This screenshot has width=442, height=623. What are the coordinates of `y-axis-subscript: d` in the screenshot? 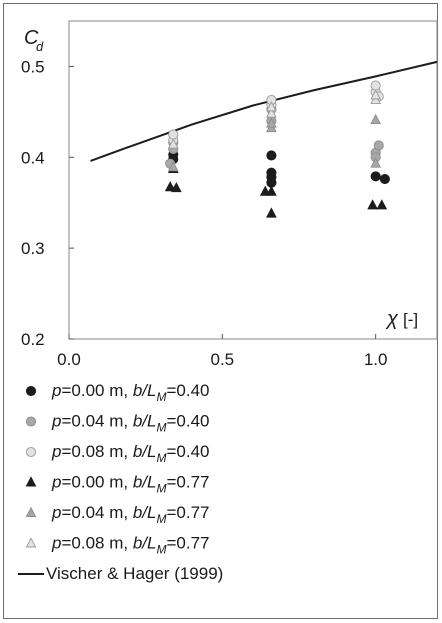 It's located at (40, 46).